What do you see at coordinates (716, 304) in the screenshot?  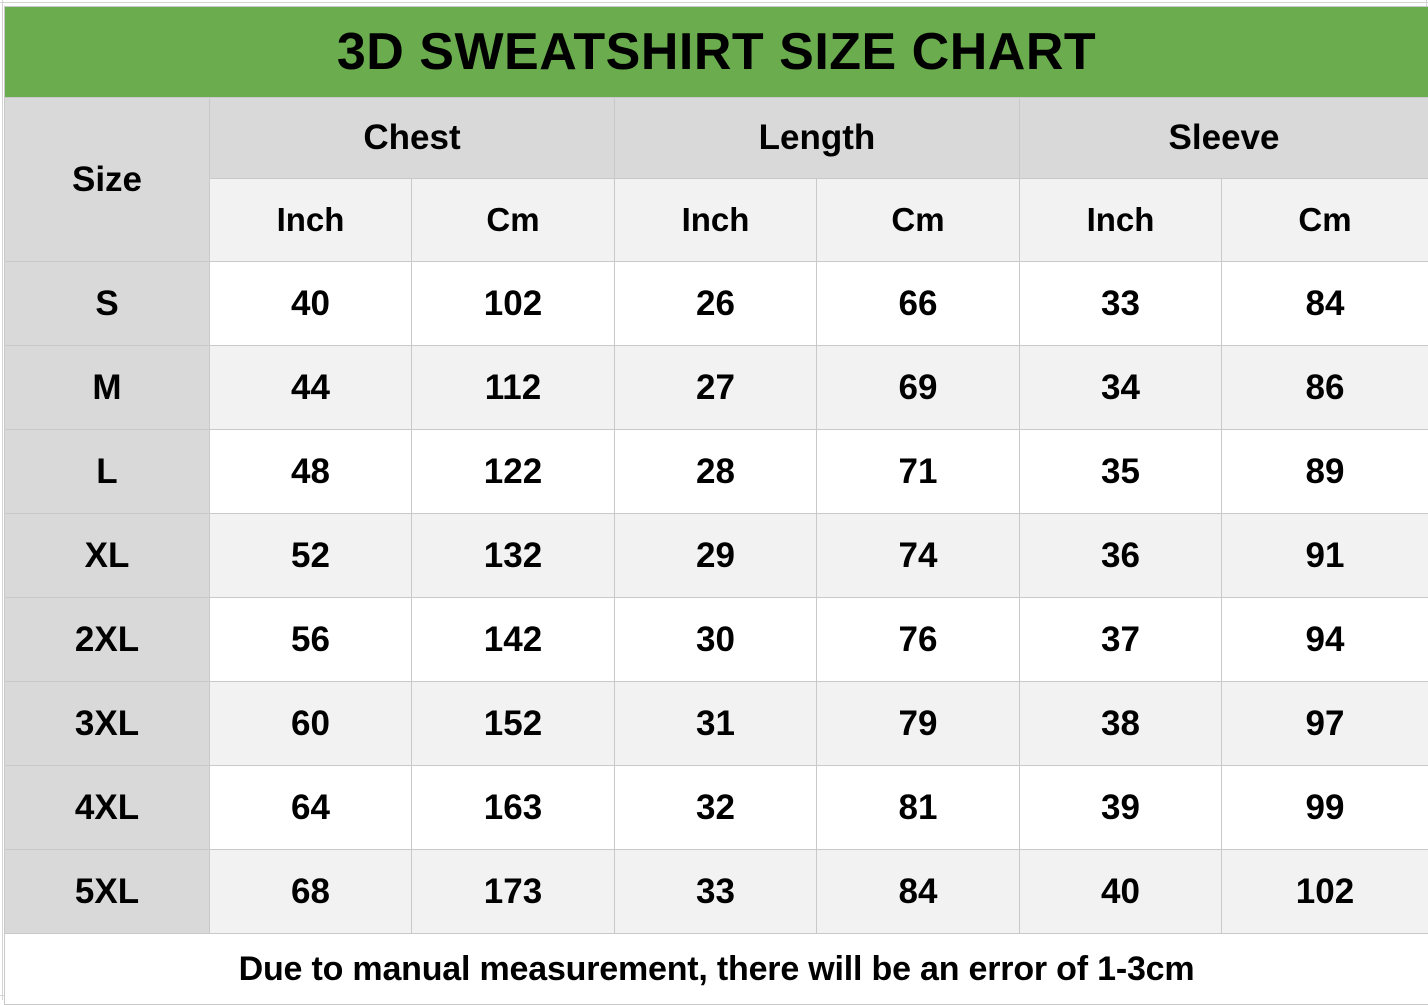 I see `measurement-cell-length-inch: 26` at bounding box center [716, 304].